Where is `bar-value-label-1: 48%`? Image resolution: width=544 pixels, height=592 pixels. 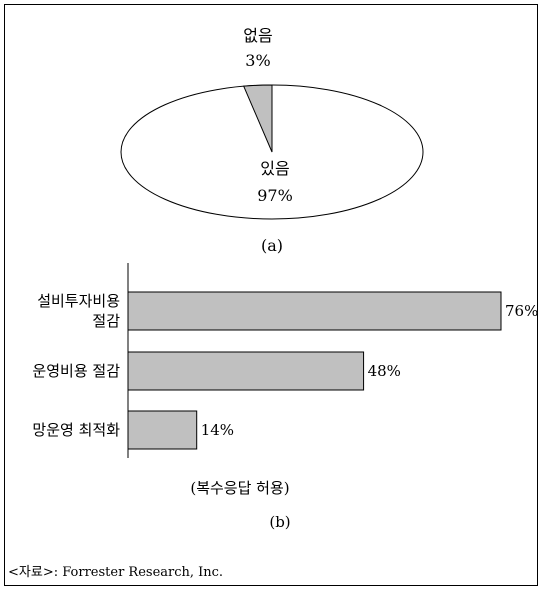
bar-value-label-1: 48% is located at coordinates (384, 371).